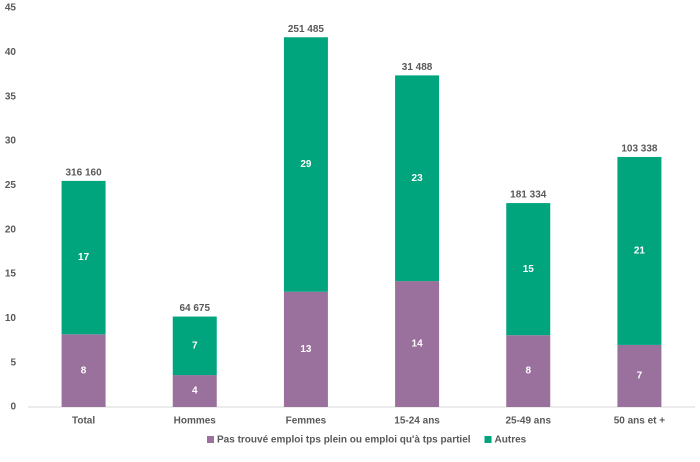 This screenshot has height=462, width=700. I want to click on value-label: 21, so click(640, 251).